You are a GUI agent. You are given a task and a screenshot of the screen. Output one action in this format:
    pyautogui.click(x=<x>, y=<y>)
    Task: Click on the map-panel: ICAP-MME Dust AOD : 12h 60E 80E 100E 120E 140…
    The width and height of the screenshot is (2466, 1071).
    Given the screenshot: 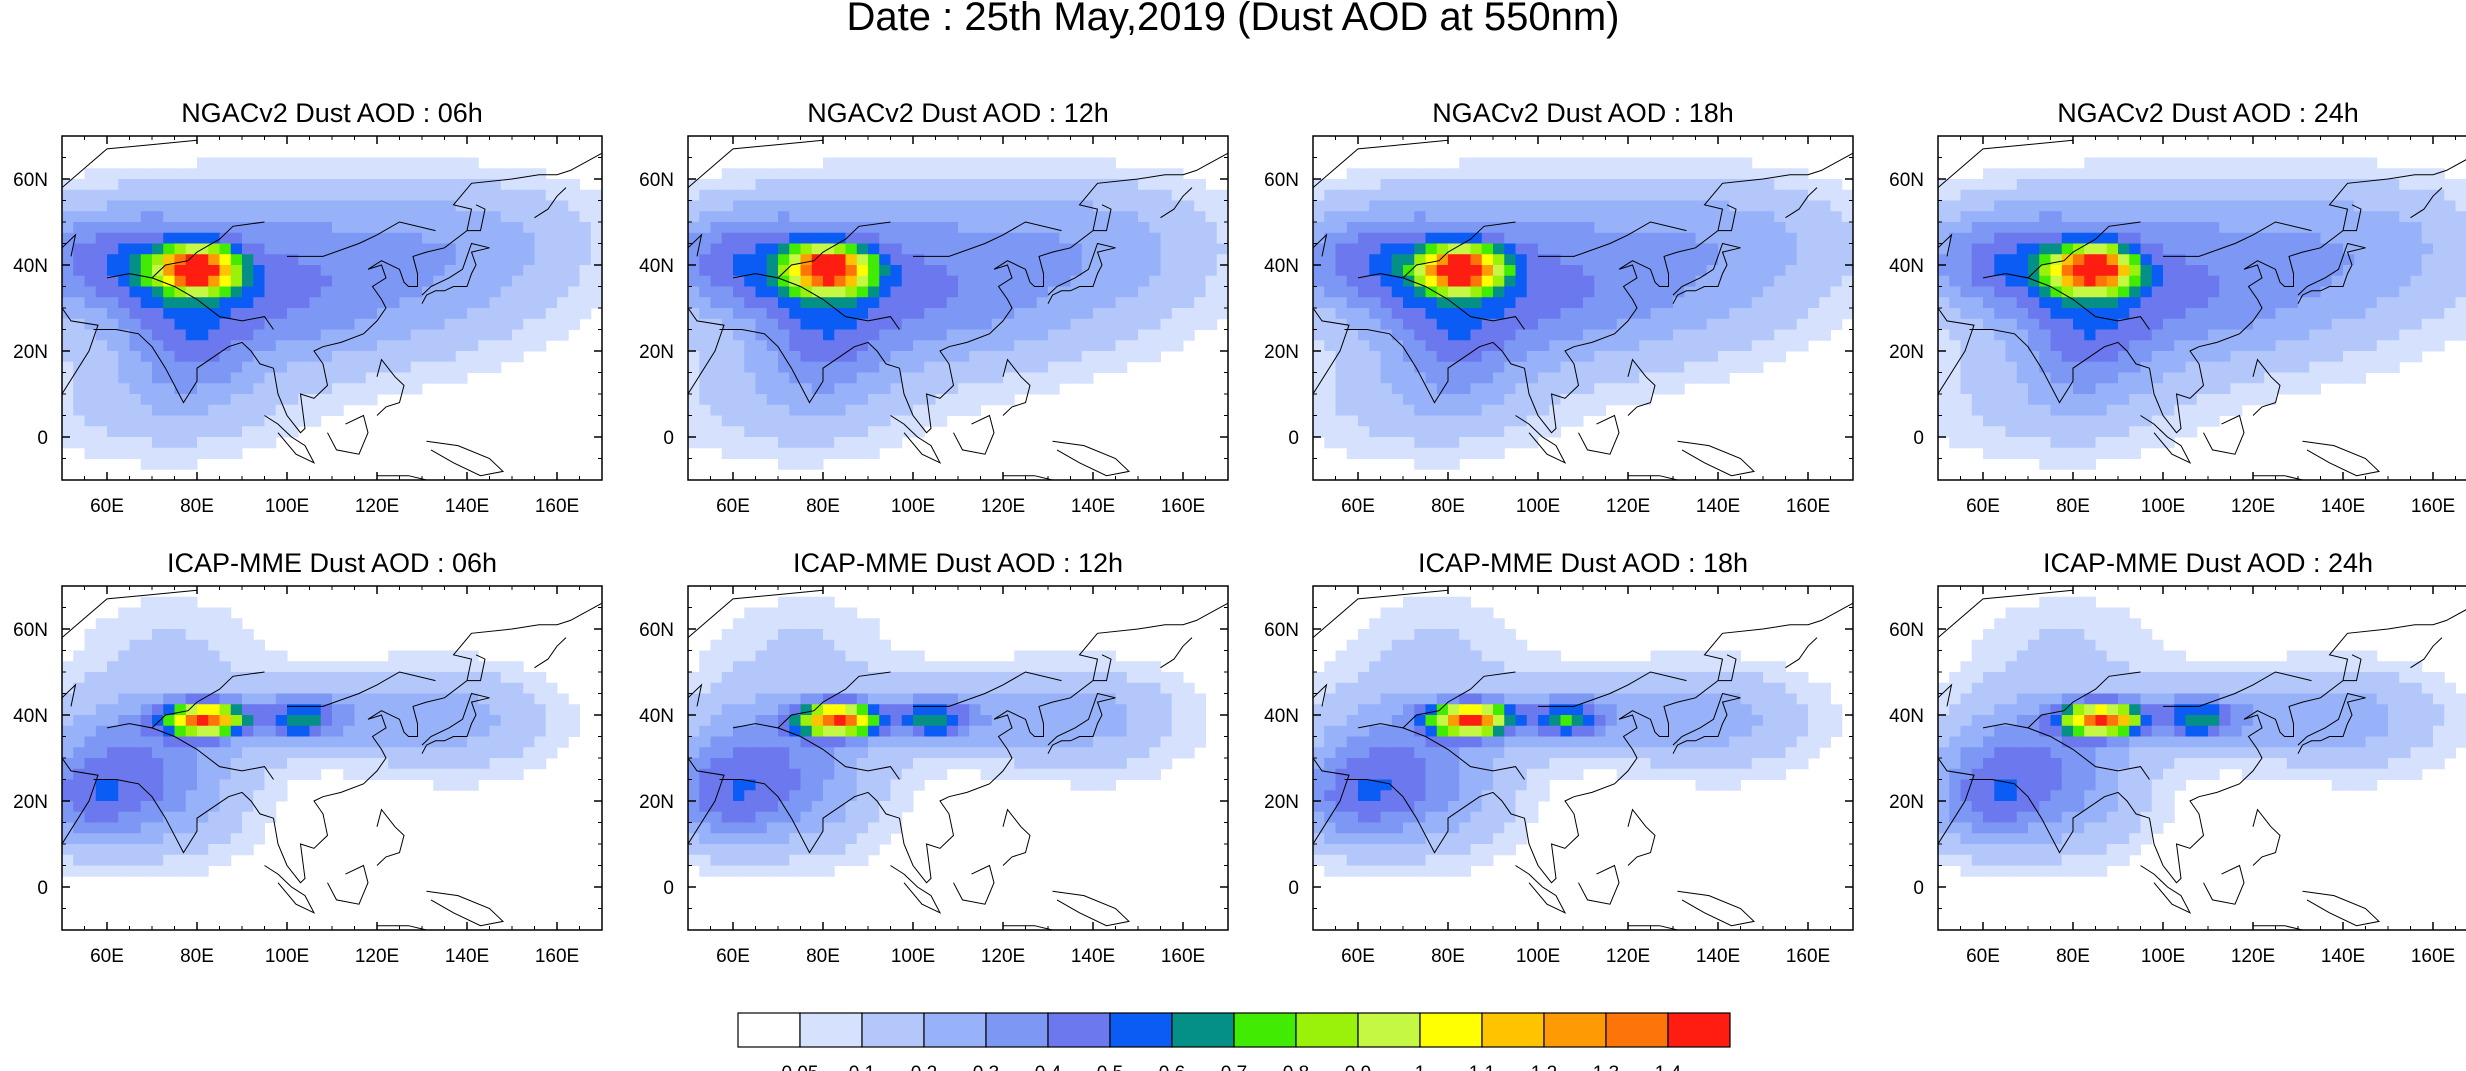 What is the action you would take?
    pyautogui.click(x=934, y=757)
    